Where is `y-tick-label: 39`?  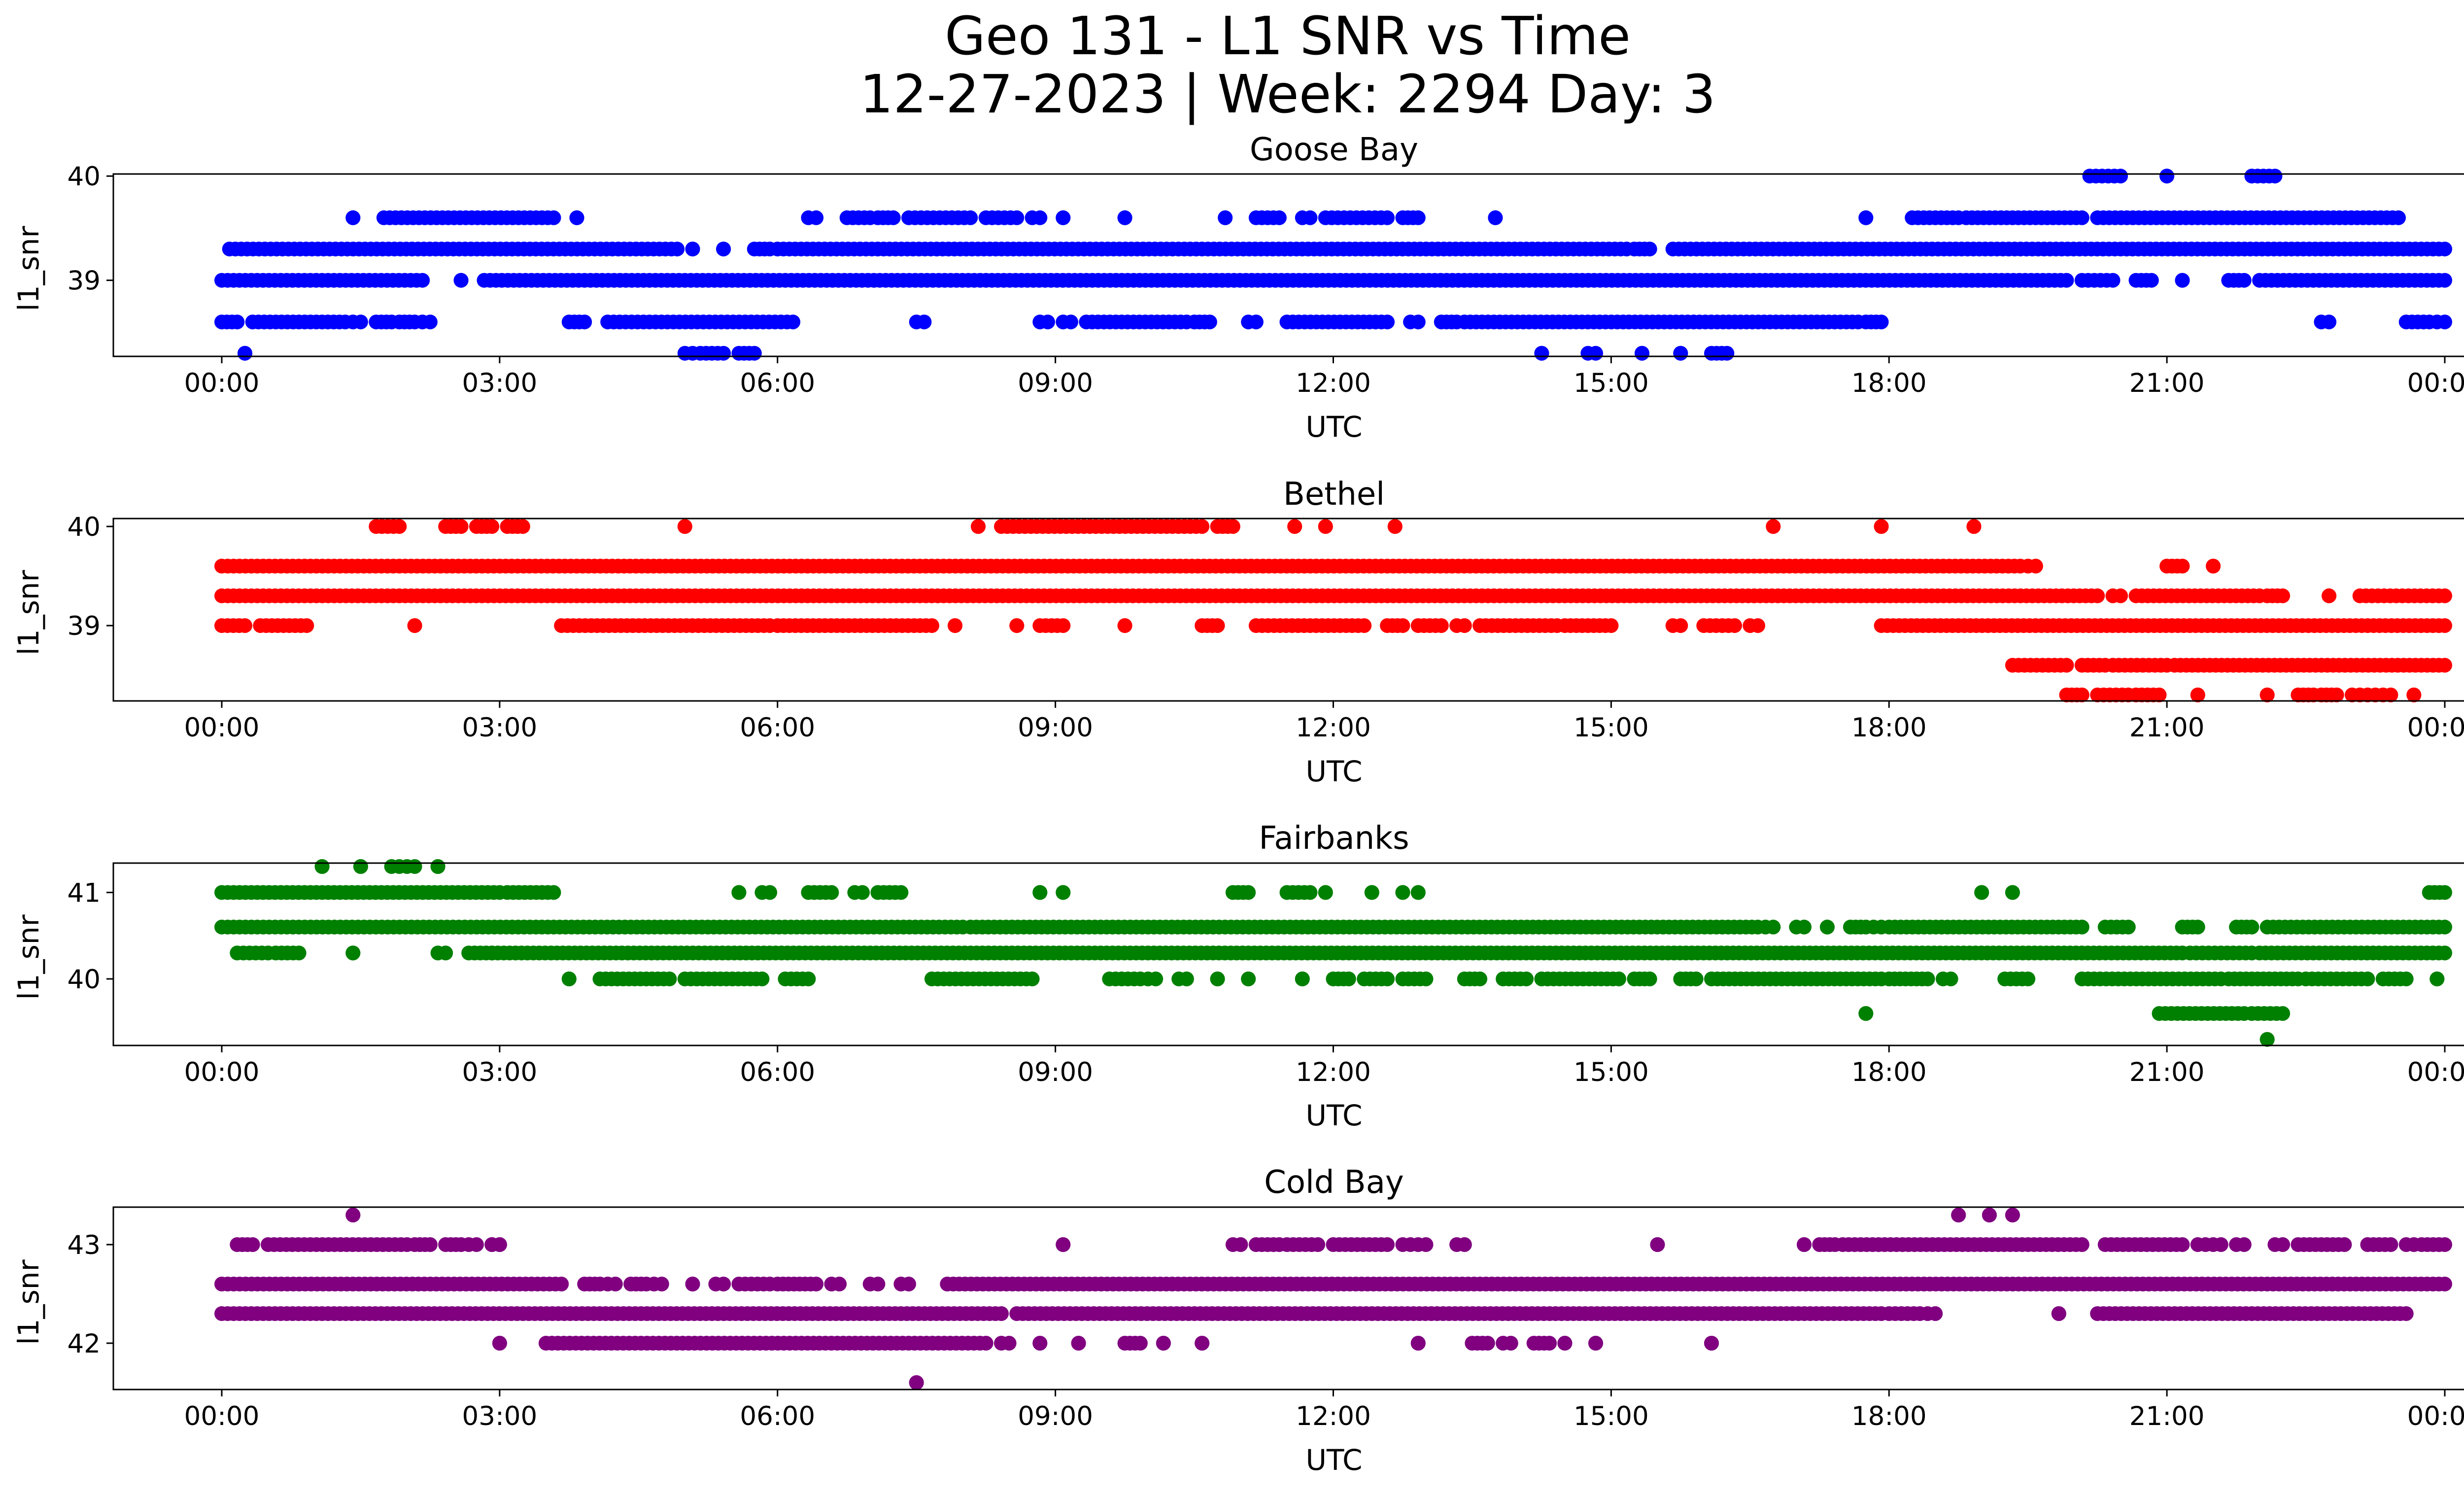
y-tick-label: 39 is located at coordinates (84, 626).